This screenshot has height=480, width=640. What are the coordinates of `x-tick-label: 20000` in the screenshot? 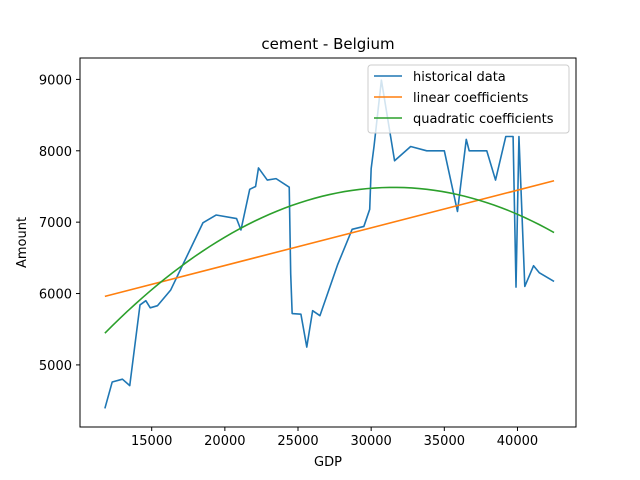 It's located at (224, 441).